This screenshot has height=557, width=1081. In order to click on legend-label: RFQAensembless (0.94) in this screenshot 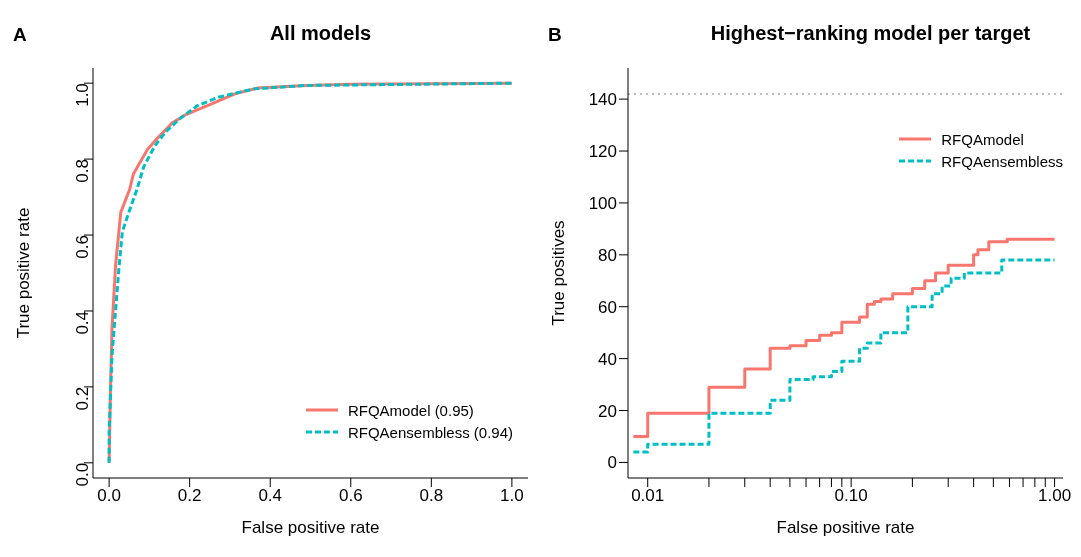, I will do `click(430, 432)`.